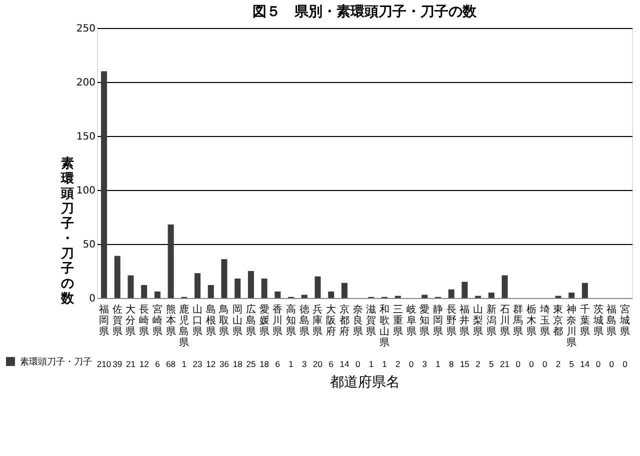 This screenshot has width=640, height=456. What do you see at coordinates (211, 321) in the screenshot?
I see `x-tick-label: 島根県` at bounding box center [211, 321].